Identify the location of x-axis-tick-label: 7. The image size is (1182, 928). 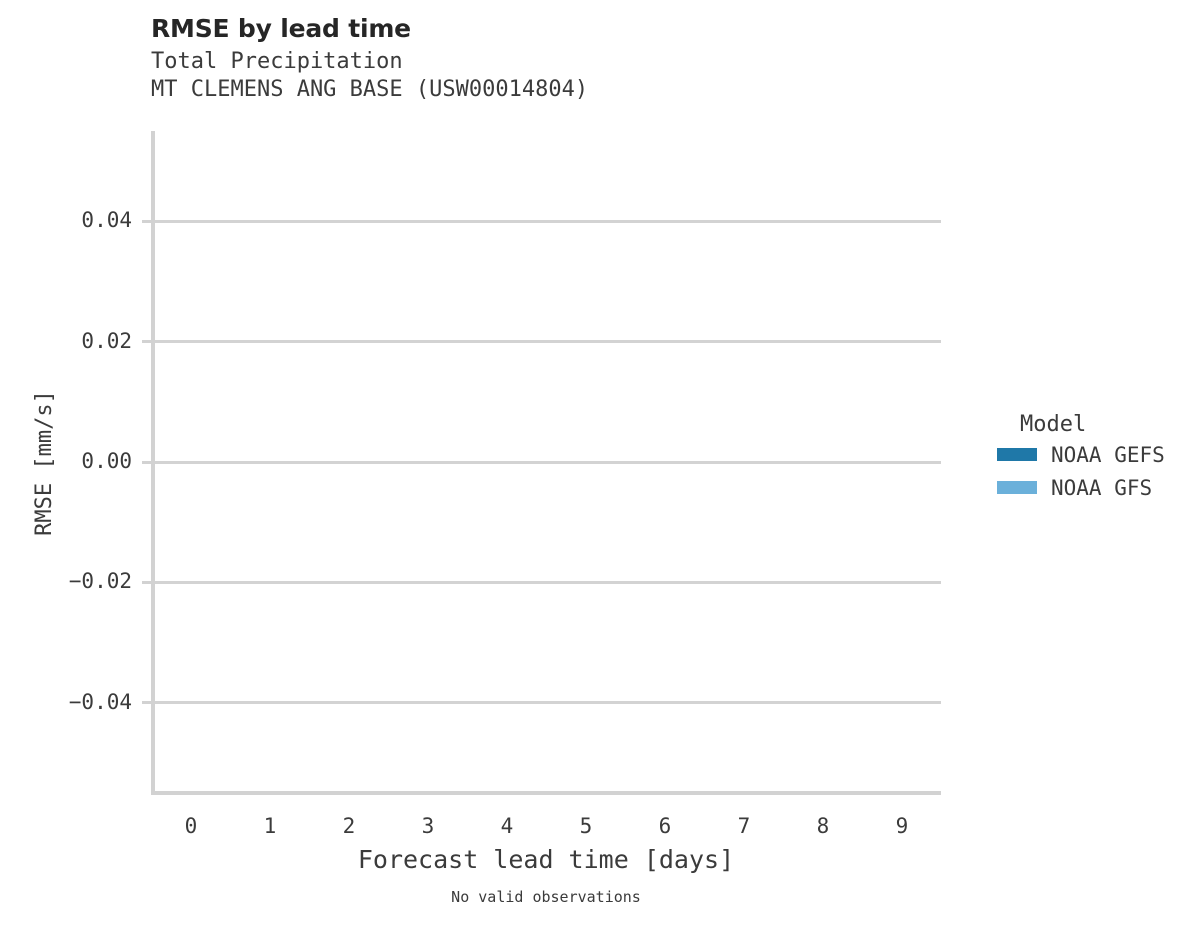
(744, 826).